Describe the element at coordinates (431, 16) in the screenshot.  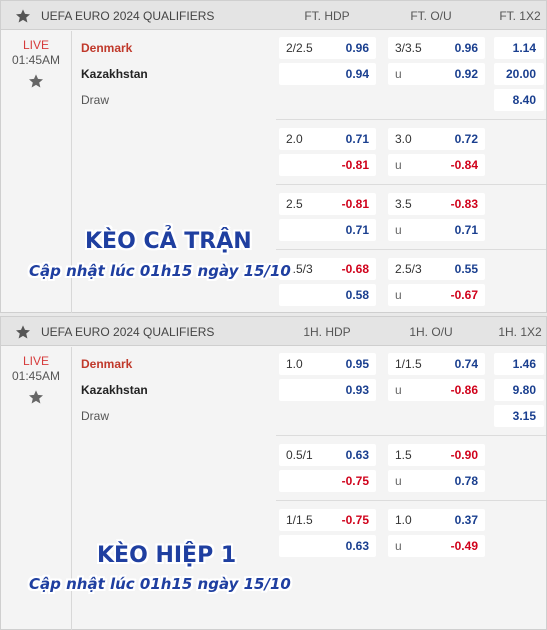
I see `column-header-ou: FT. O/U` at that location.